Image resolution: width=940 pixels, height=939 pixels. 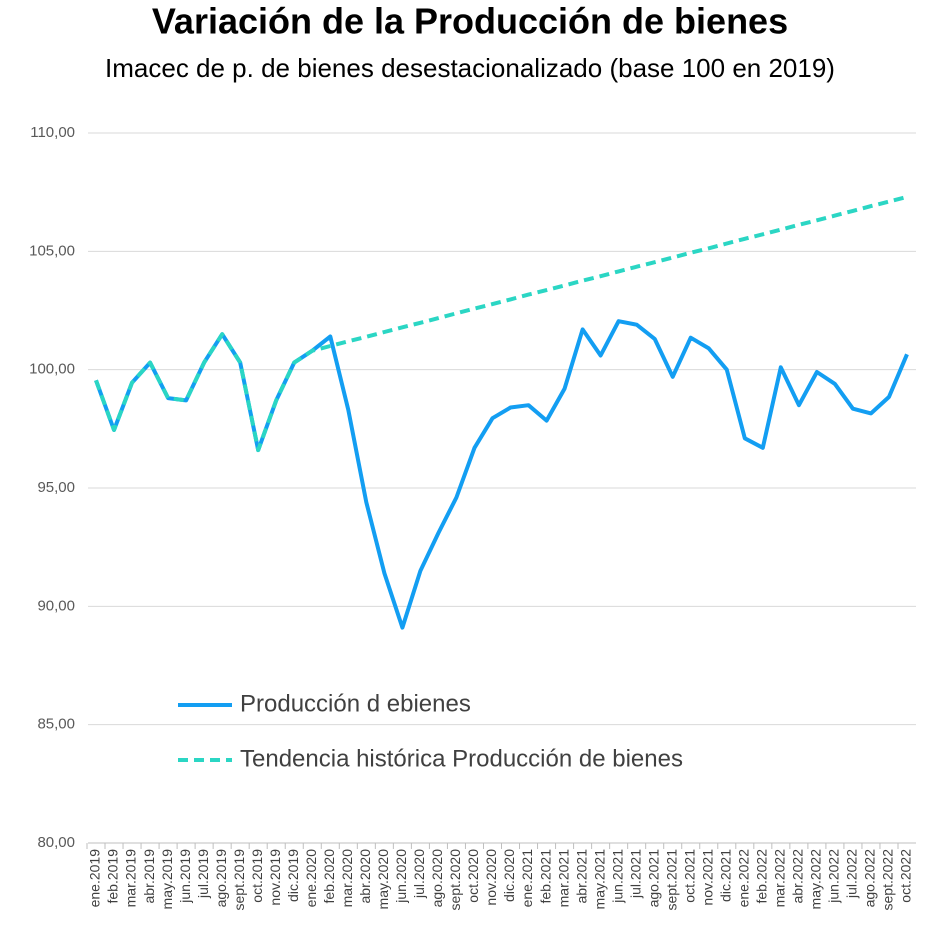 I want to click on y-tick-label: 110,00, so click(x=52, y=132).